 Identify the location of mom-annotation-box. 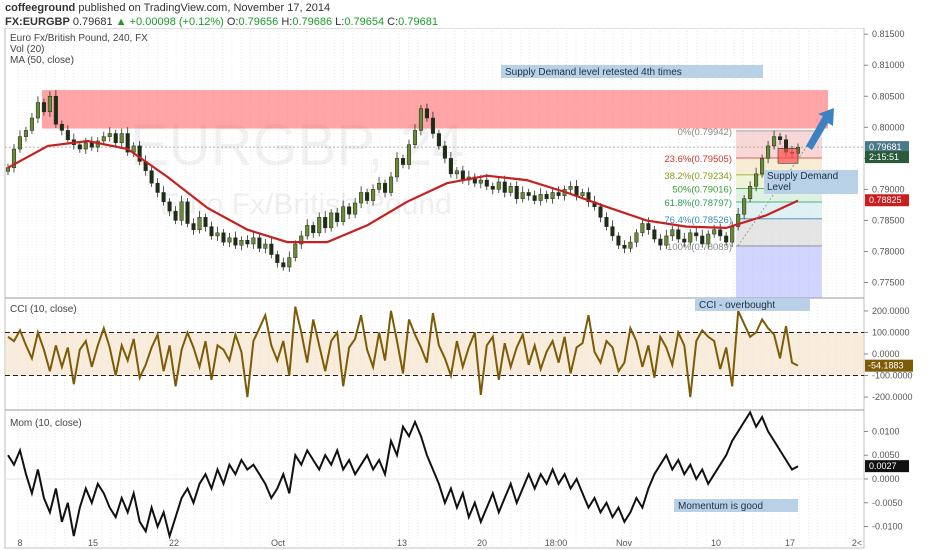
(736, 505).